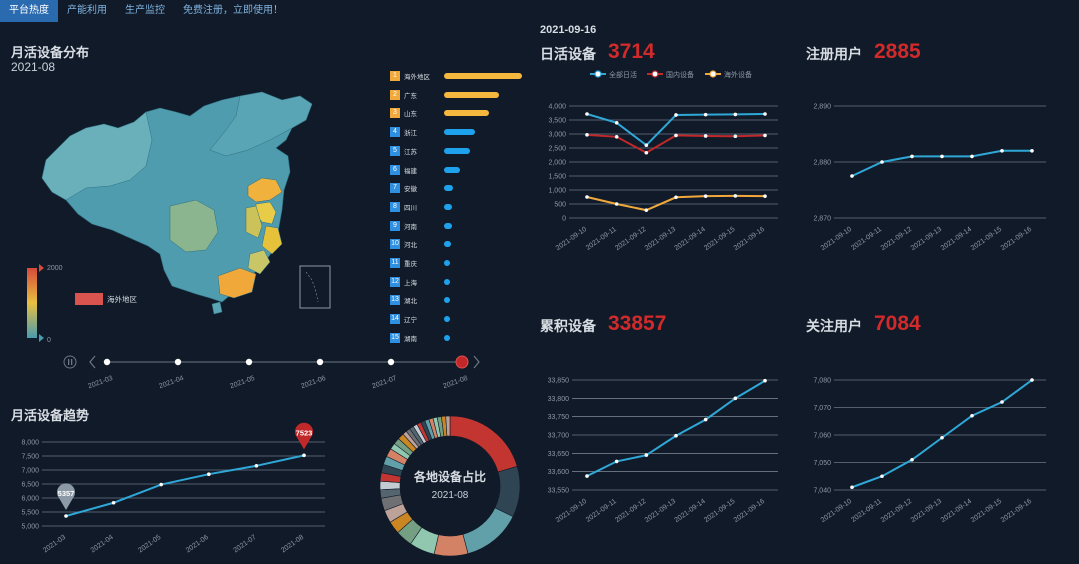 The width and height of the screenshot is (1079, 564). Describe the element at coordinates (237, 283) in the screenshot. I see `map-guangdong` at that location.